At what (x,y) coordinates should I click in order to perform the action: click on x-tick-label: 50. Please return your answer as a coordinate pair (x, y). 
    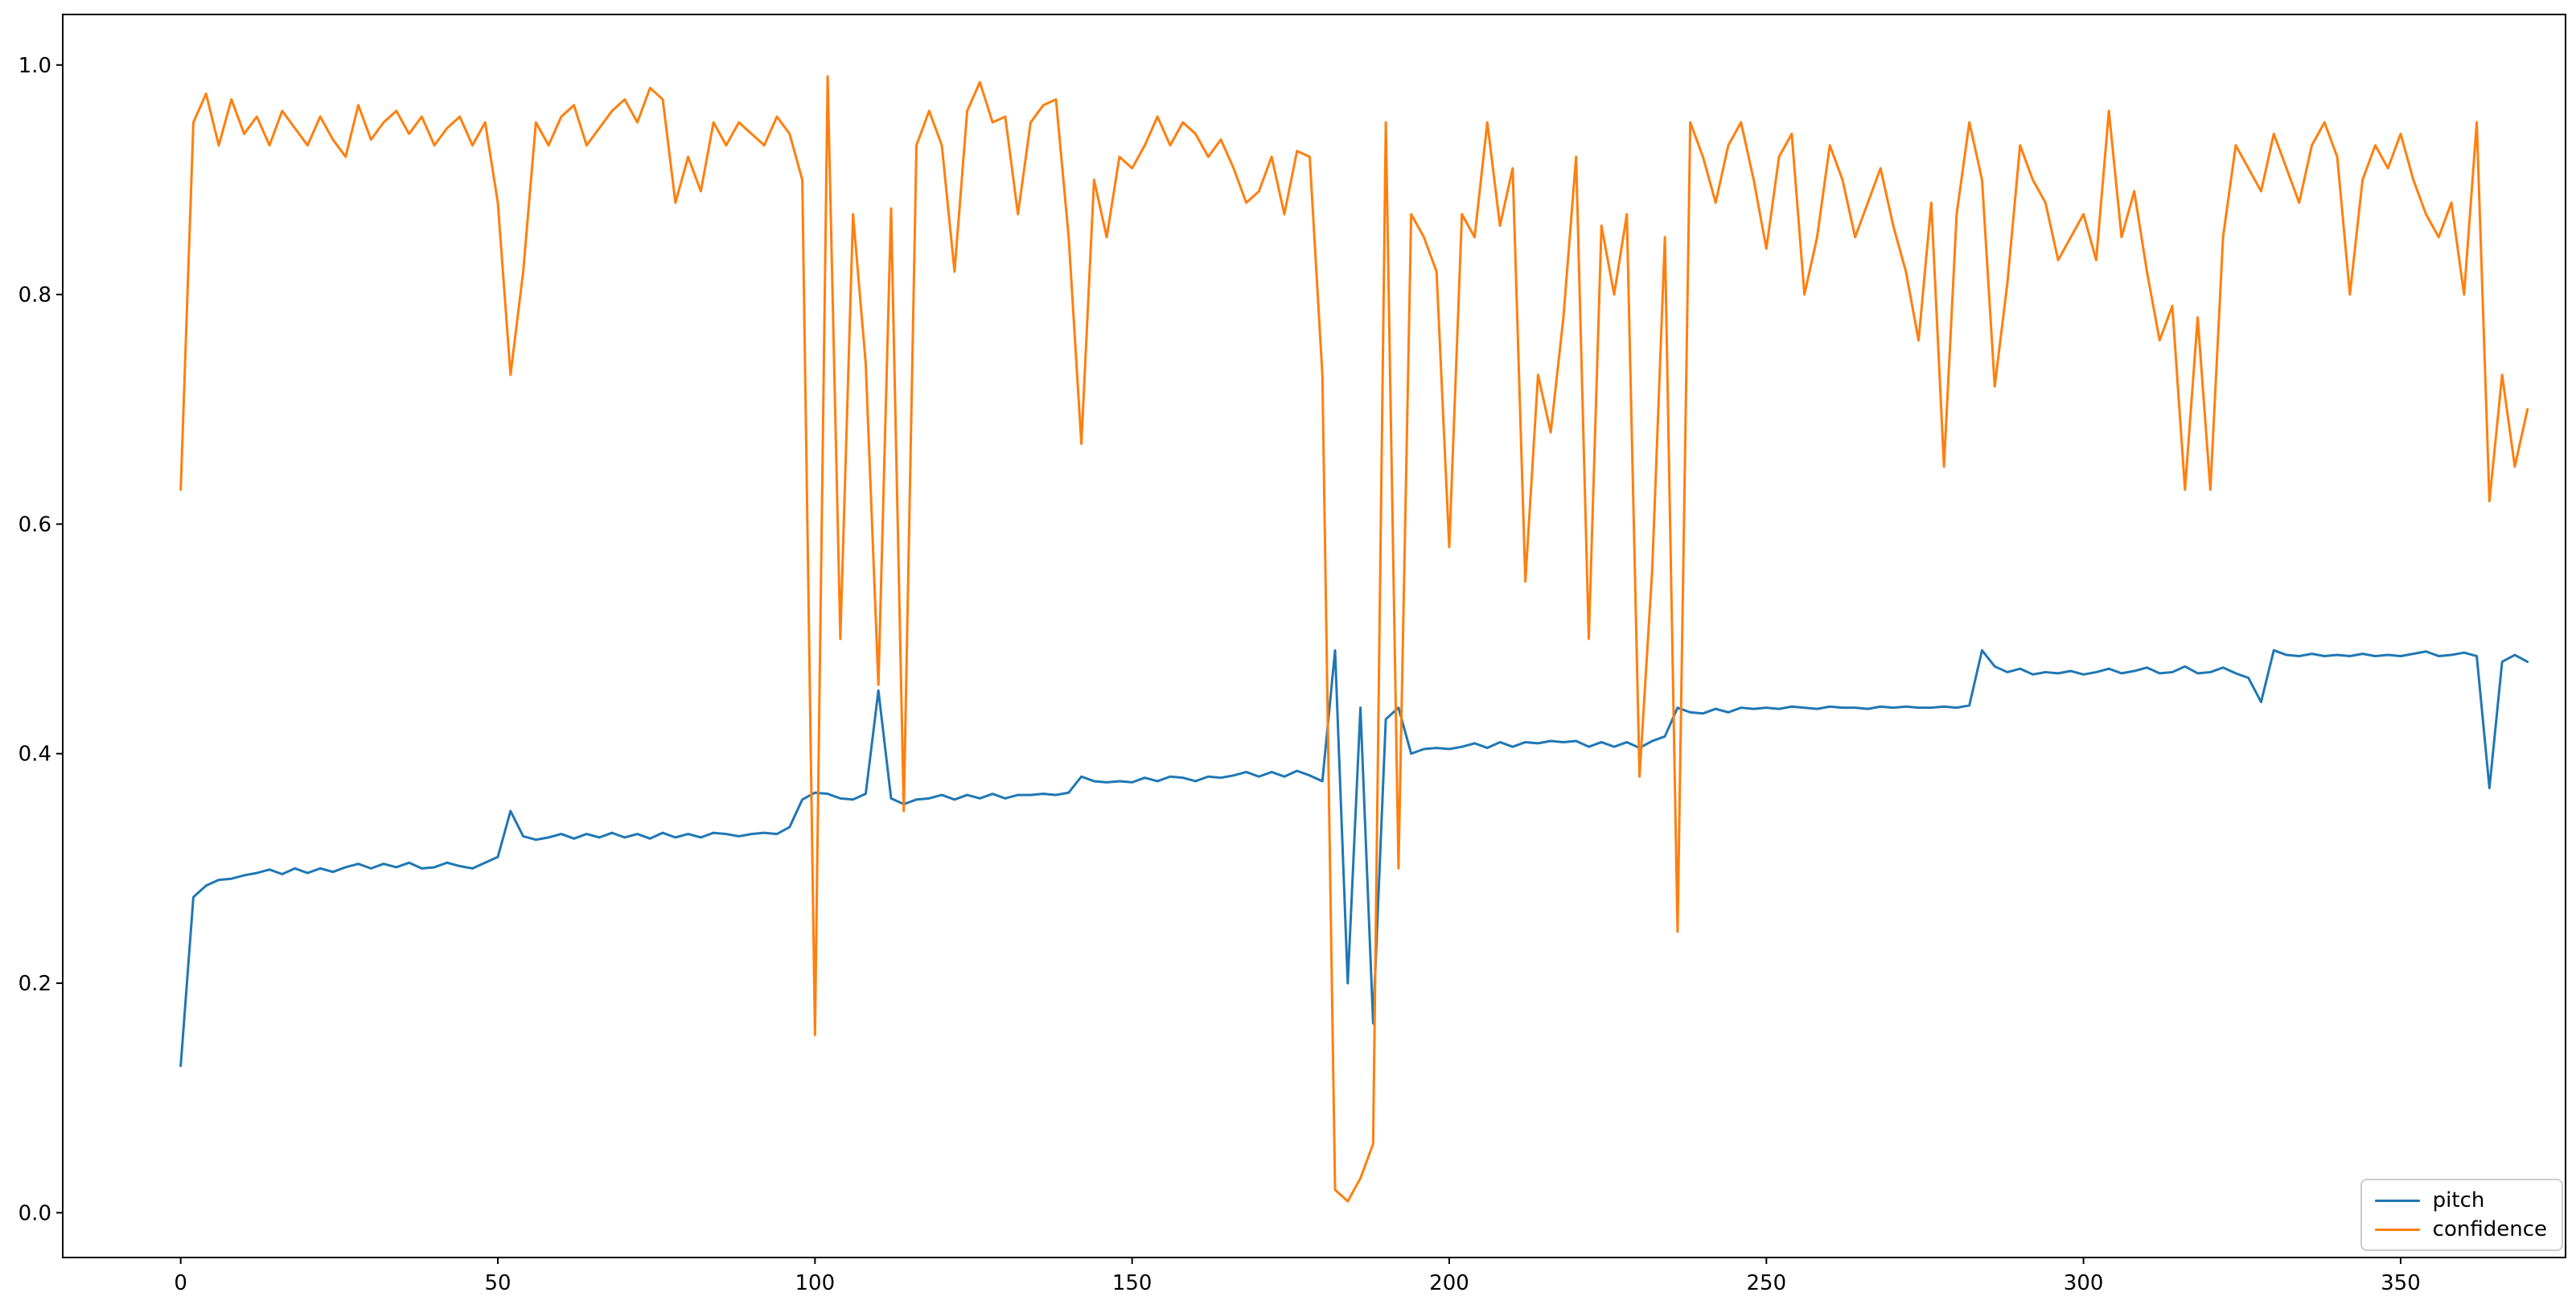
    Looking at the image, I should click on (497, 1283).